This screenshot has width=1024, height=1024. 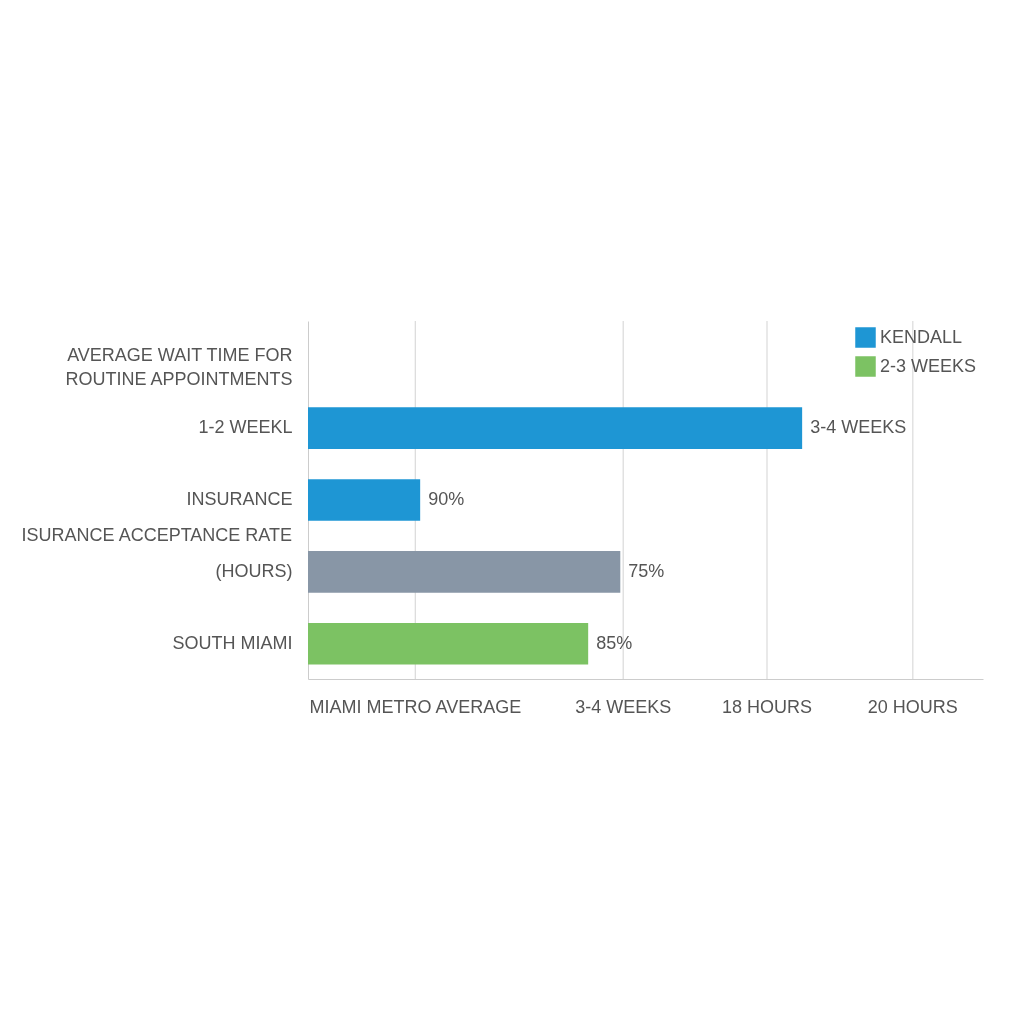 What do you see at coordinates (179, 367) in the screenshot?
I see `y-tick-label: AVERAGE WAIT TIME FOR ROUTINE APPOINTMENTS` at bounding box center [179, 367].